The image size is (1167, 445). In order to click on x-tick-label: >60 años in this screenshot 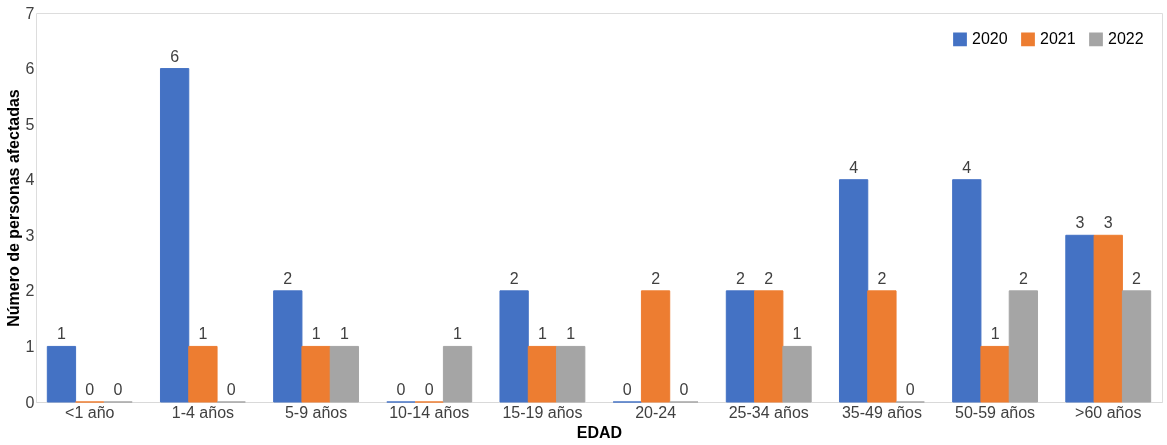, I will do `click(1108, 412)`.